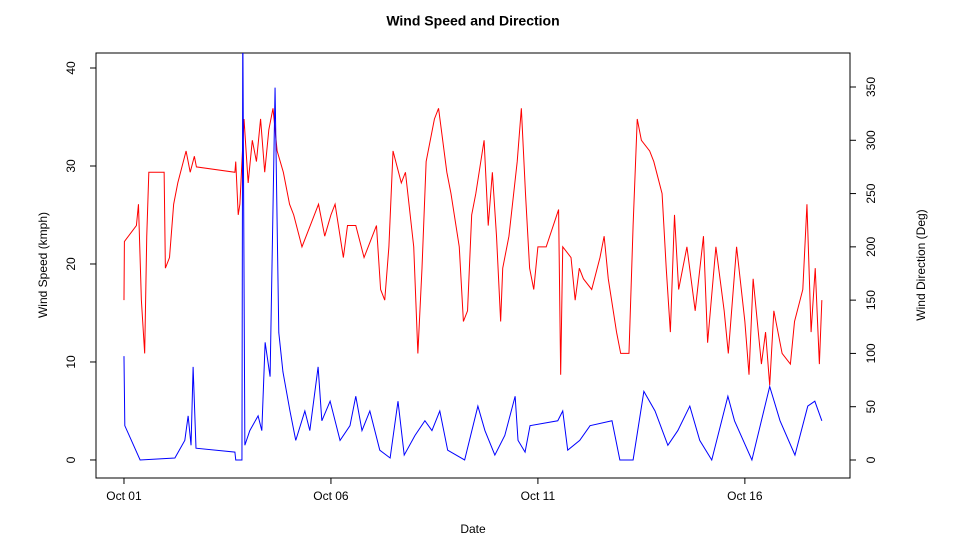 Image resolution: width=962 pixels, height=553 pixels. I want to click on x-tick-label: Oct 16, so click(745, 496).